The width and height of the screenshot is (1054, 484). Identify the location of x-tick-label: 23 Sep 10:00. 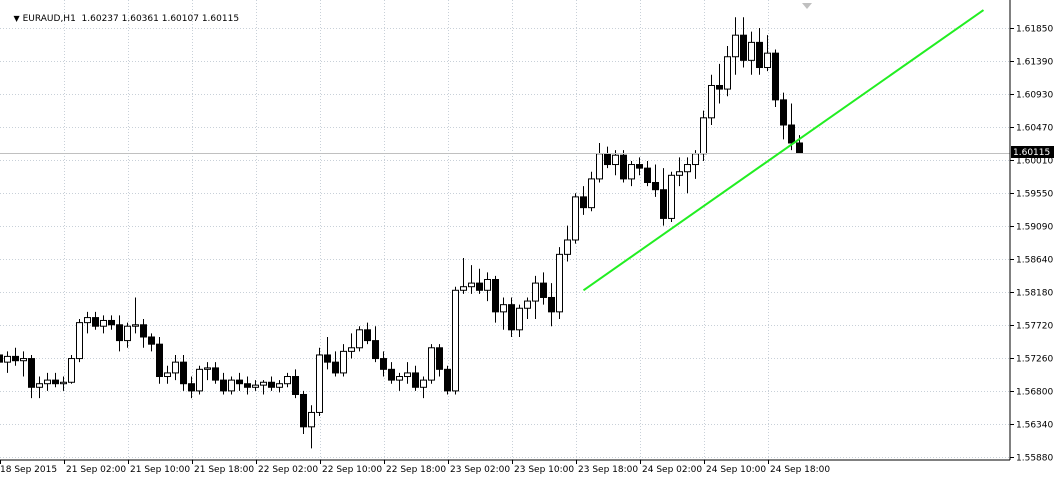
(544, 470).